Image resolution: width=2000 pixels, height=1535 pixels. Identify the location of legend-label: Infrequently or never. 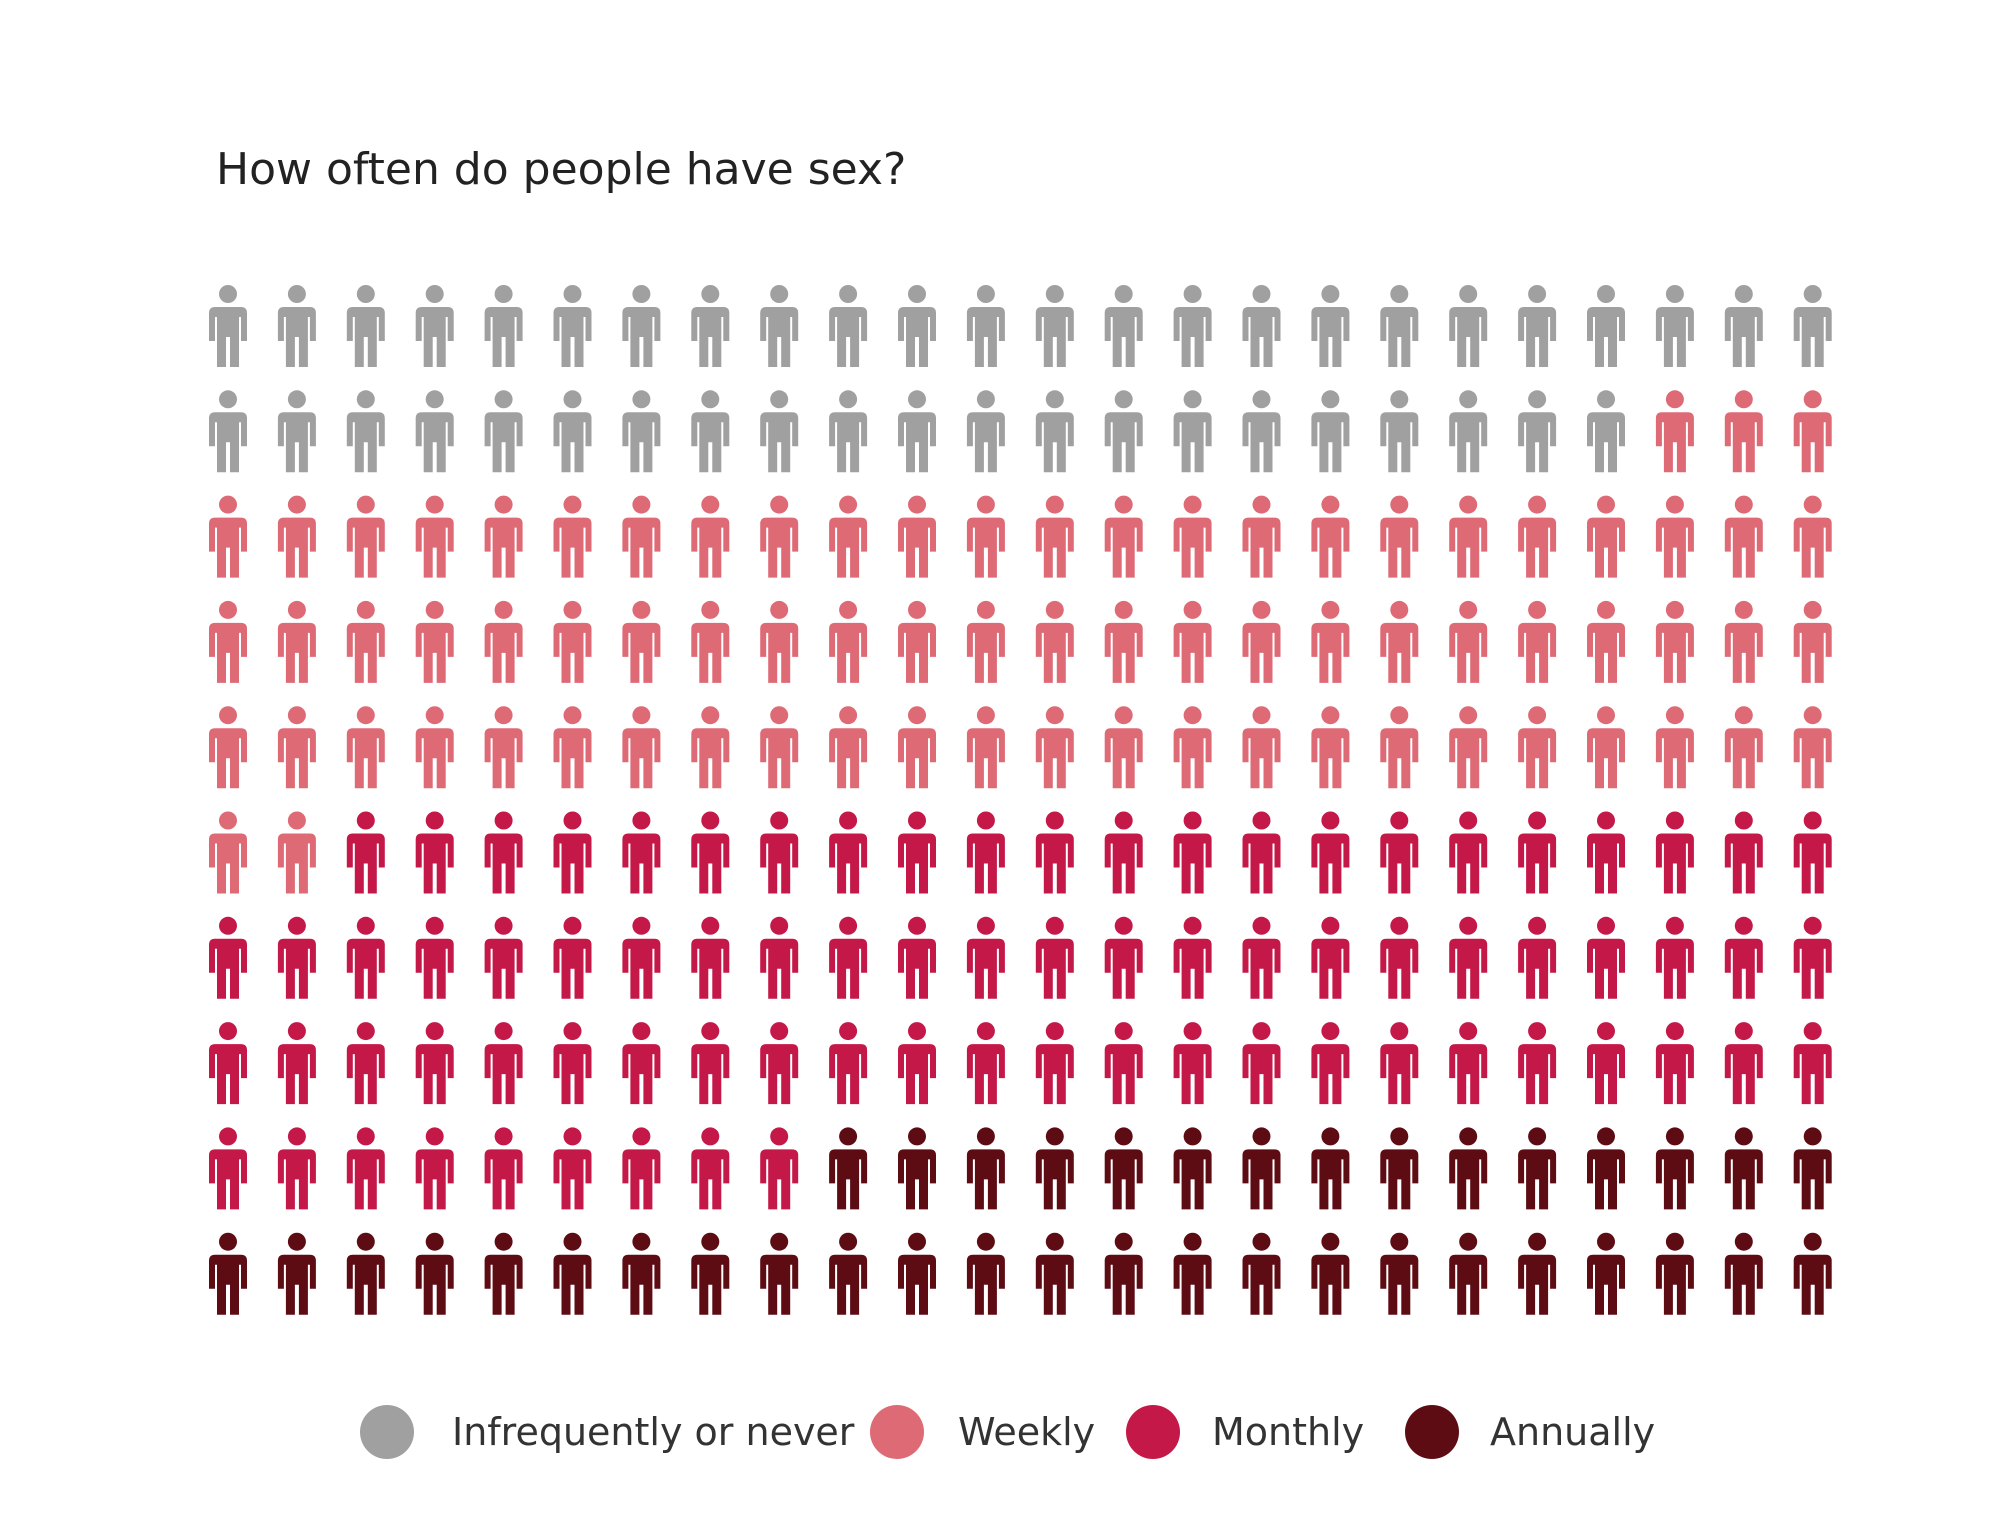
(653, 1432).